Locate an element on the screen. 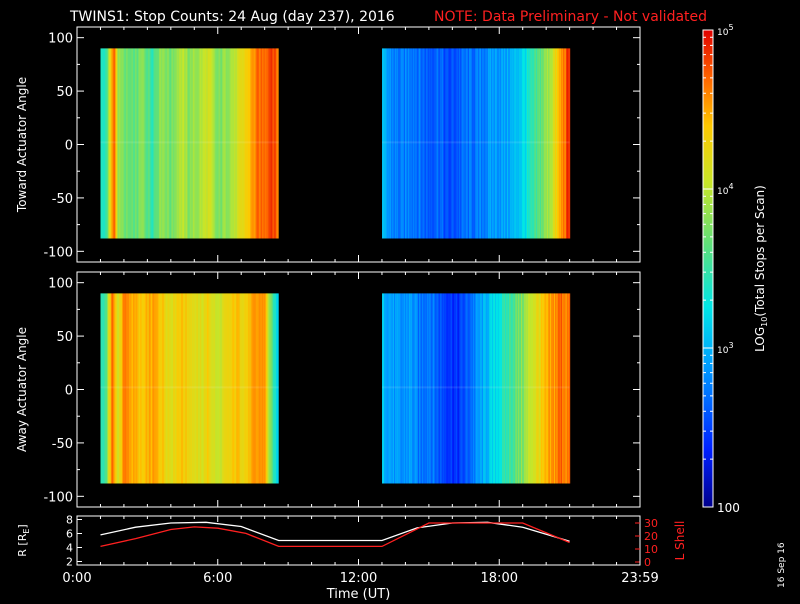 Image resolution: width=800 pixels, height=604 pixels. y-tick-label: 6 is located at coordinates (69, 534).